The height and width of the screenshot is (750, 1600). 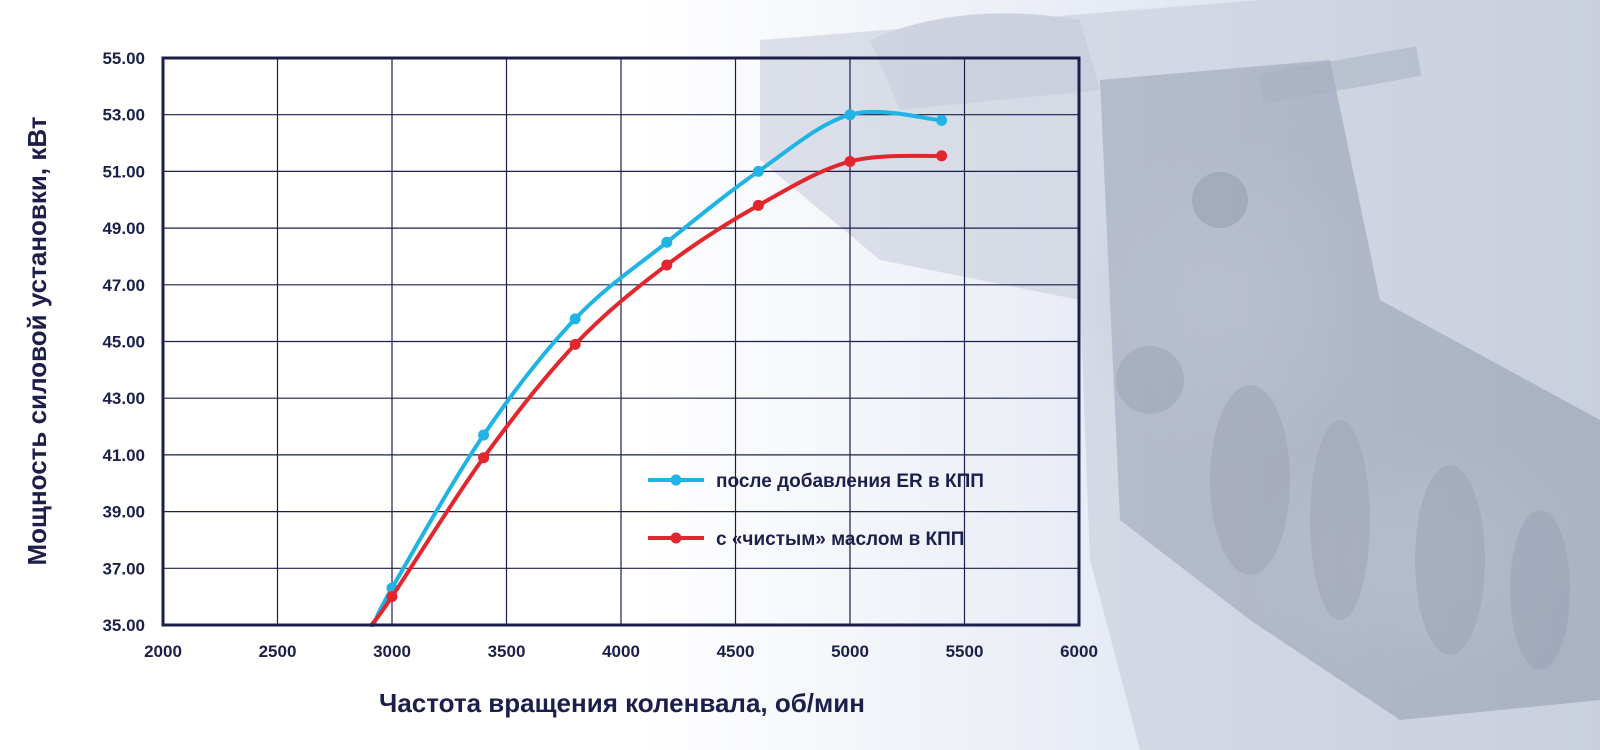 I want to click on x-tick-label: 6000, so click(x=1079, y=651).